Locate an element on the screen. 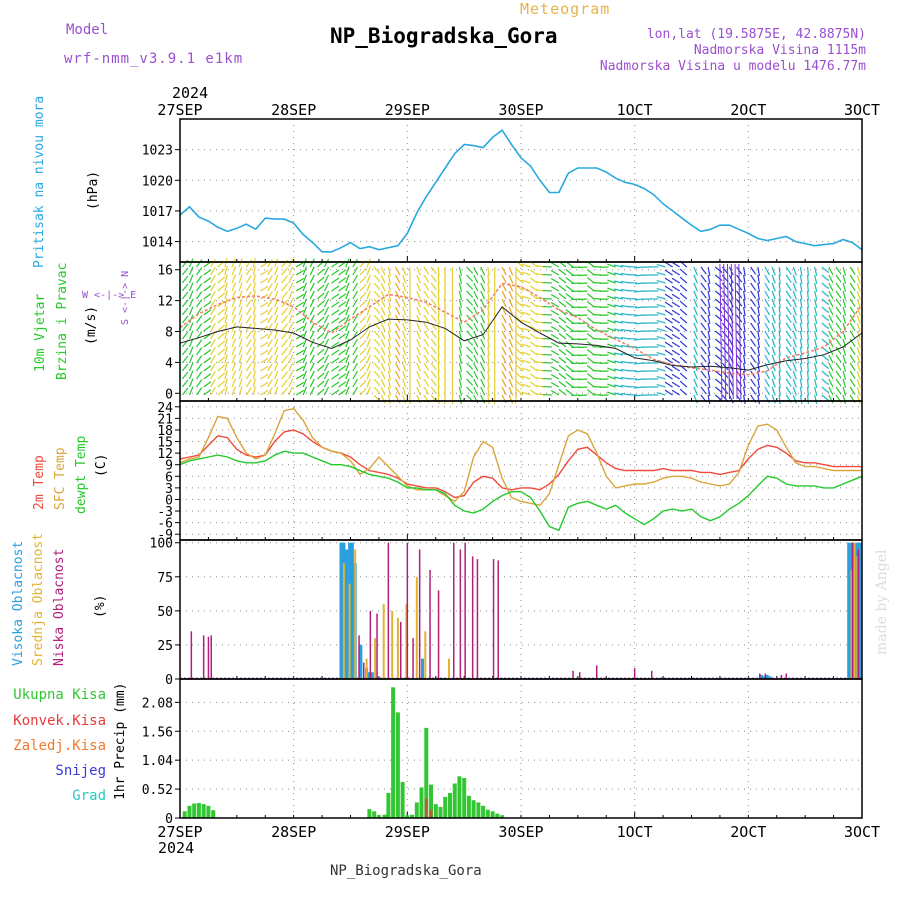  wind-calm-marks is located at coordinates (730, 331).